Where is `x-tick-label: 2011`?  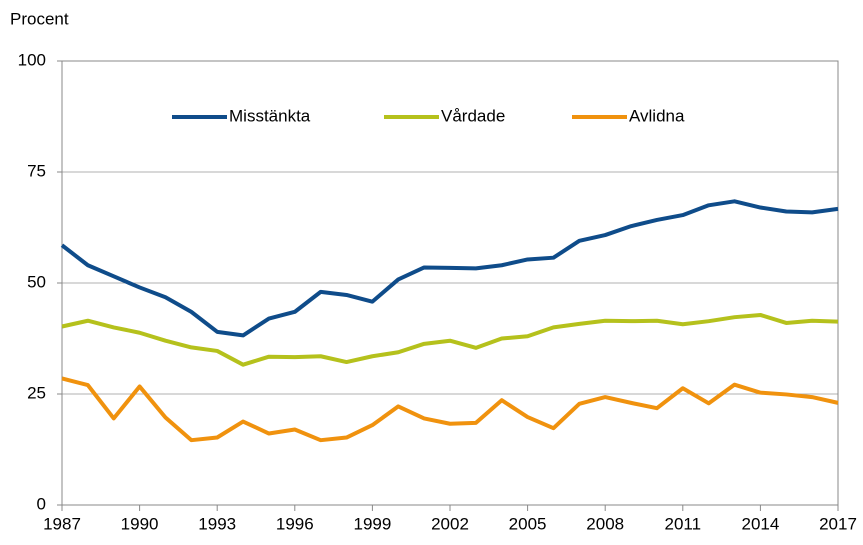 x-tick-label: 2011 is located at coordinates (683, 523).